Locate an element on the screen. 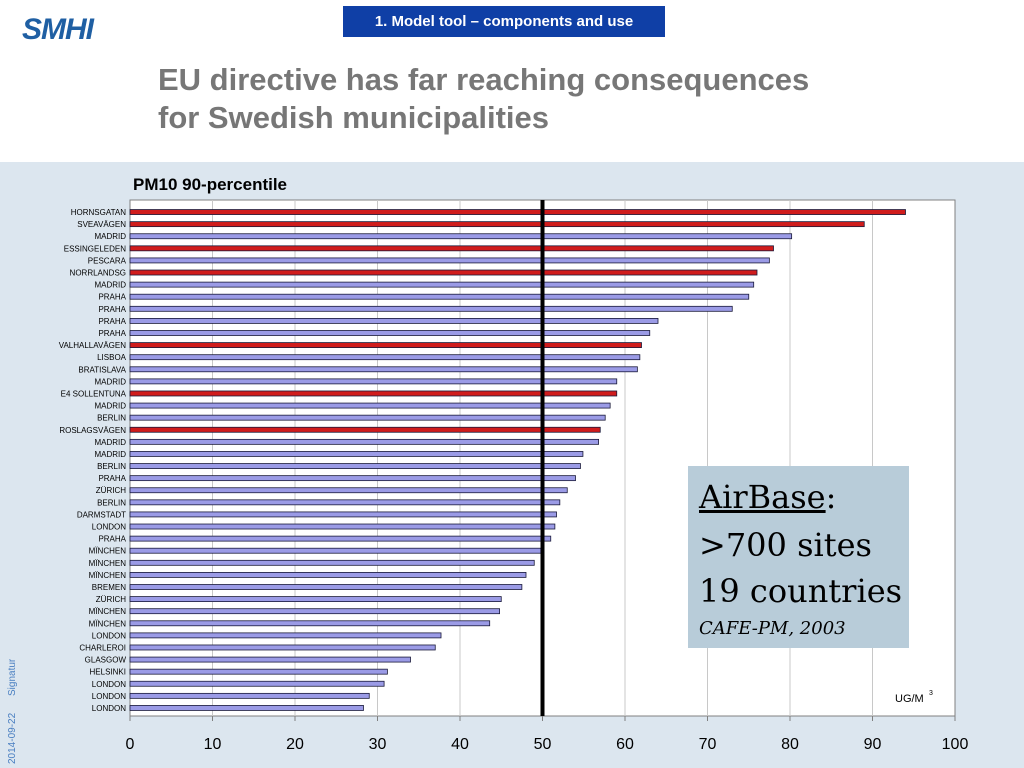 The image size is (1024, 768). category-label: ROSLAGSVÄGEN is located at coordinates (92, 430).